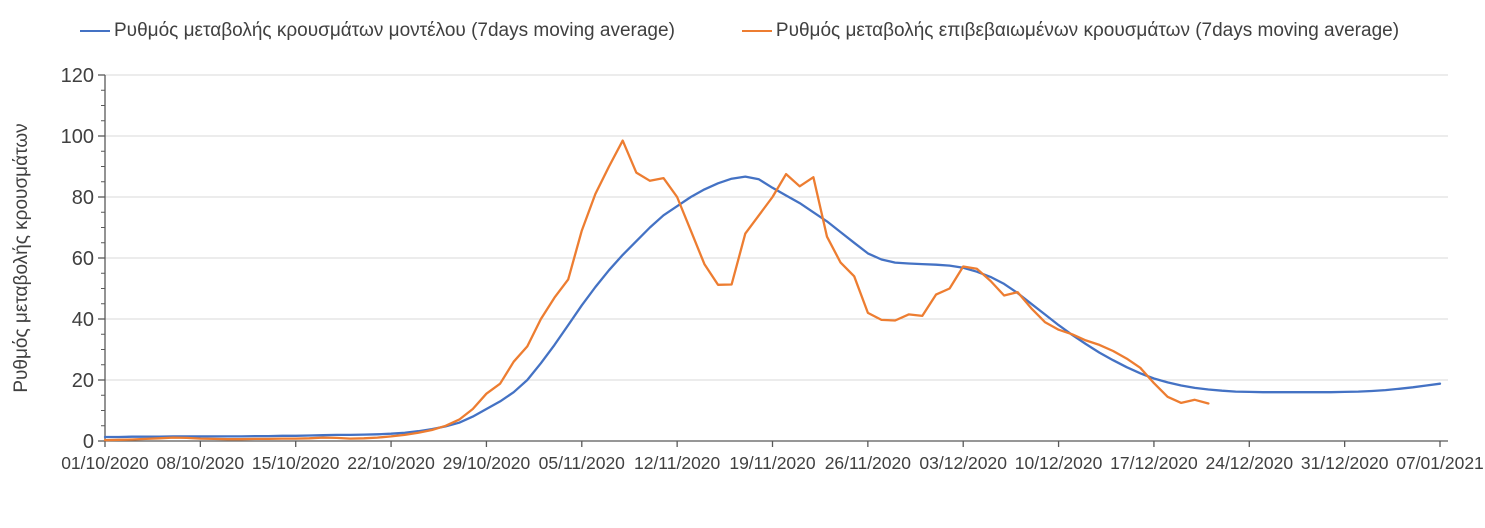 The image size is (1485, 528). What do you see at coordinates (21, 257) in the screenshot?
I see `y-axis-title: Ρυθμός μεταβολής κρουσμάτων` at bounding box center [21, 257].